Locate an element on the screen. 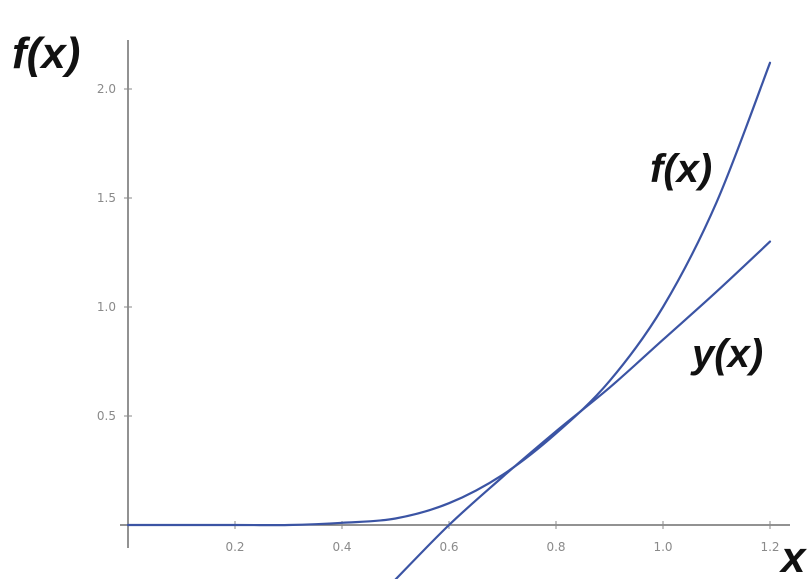 The height and width of the screenshot is (579, 810). x-axis: 0.2 0.4 0.6 0.8 1.0 1.2 is located at coordinates (455, 537).